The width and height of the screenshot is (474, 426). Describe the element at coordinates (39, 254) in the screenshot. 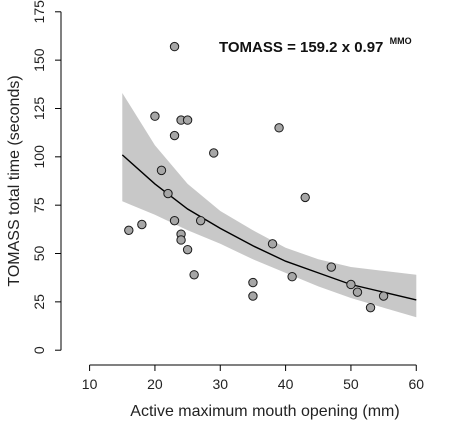

I see `y-tick-label: 50` at that location.